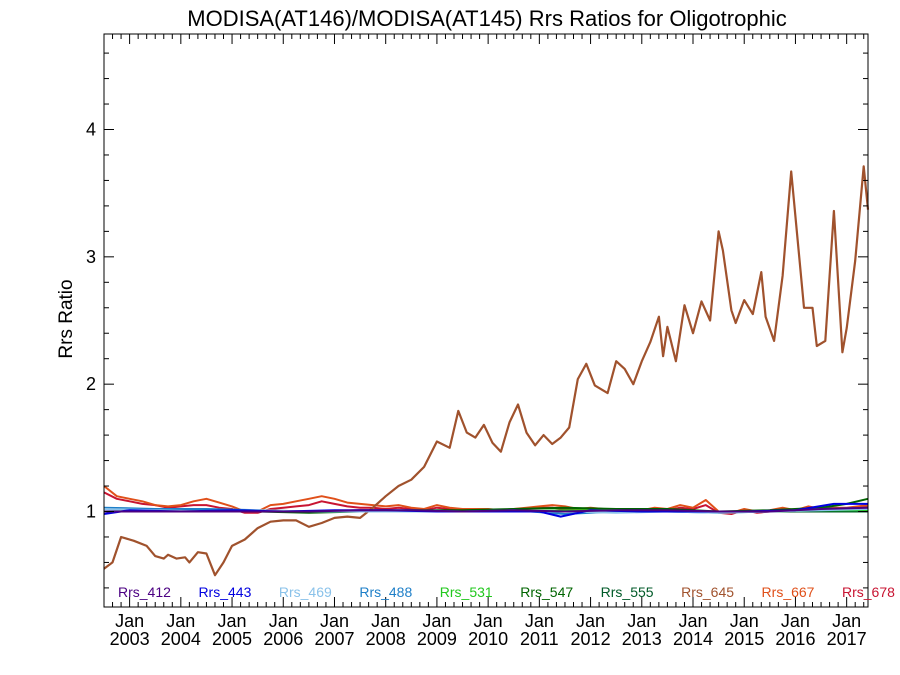 The image size is (900, 675). Describe the element at coordinates (744, 639) in the screenshot. I see `x-tick-label-year: 2015` at that location.